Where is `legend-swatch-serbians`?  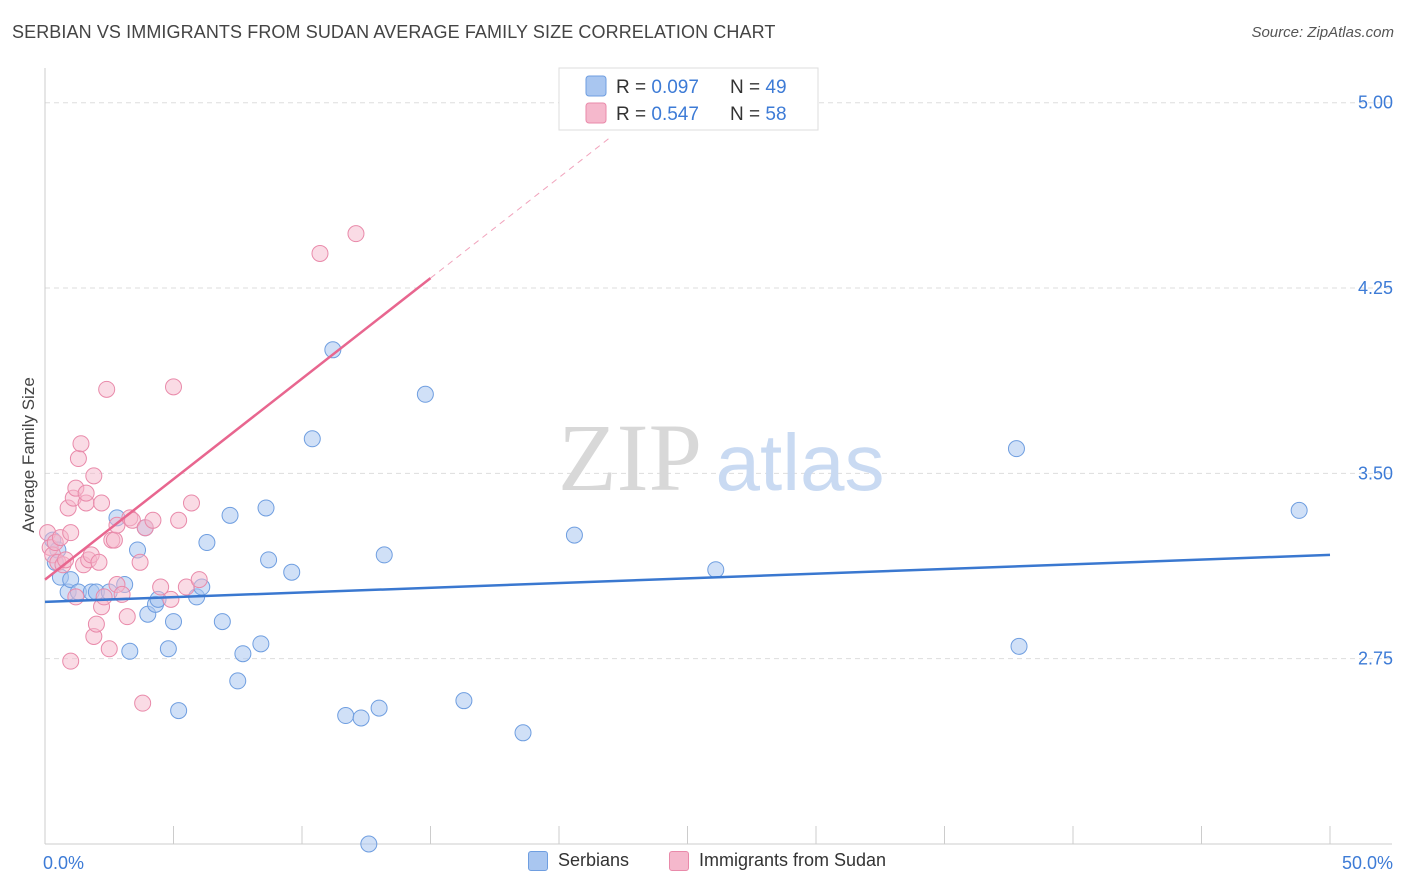 legend-swatch-serbians is located at coordinates (596, 86).